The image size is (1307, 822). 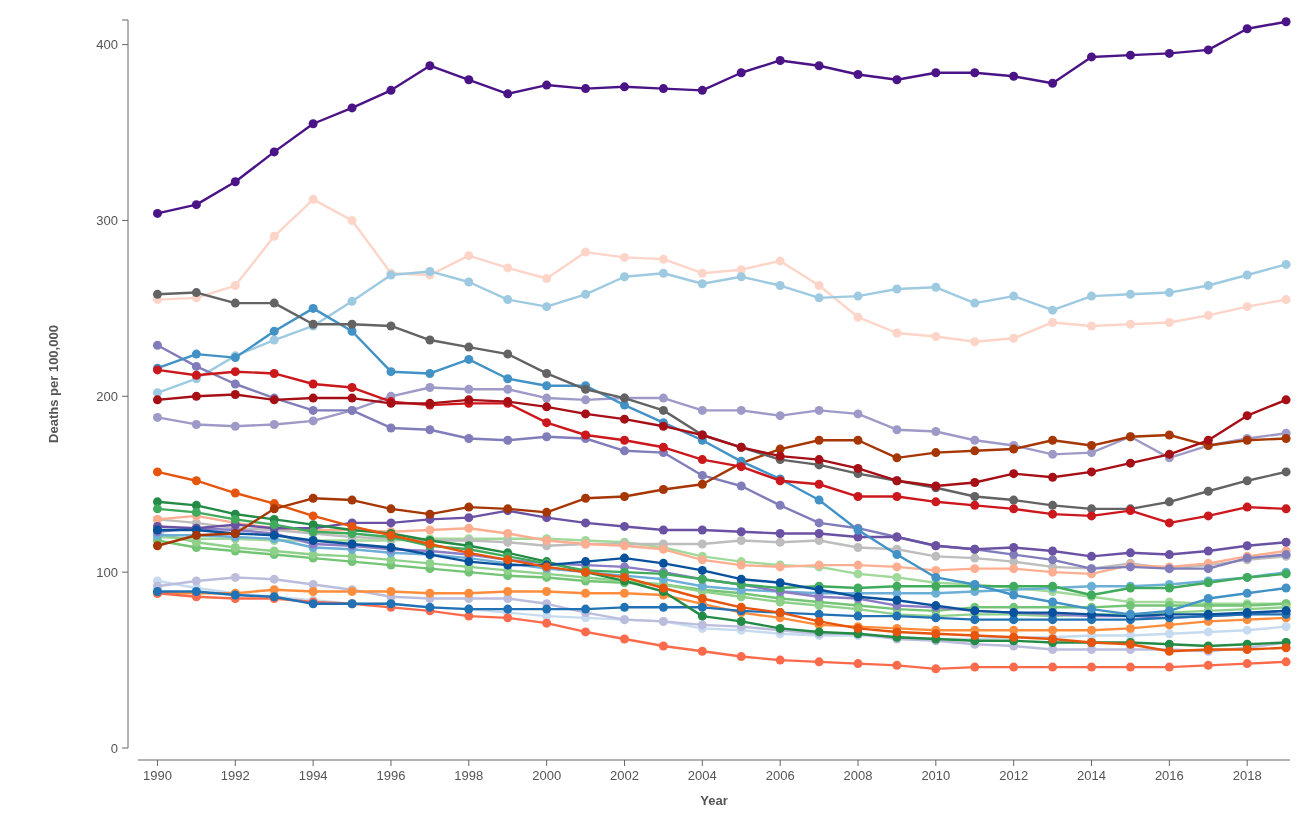 What do you see at coordinates (107, 396) in the screenshot?
I see `y-tick-label: 200` at bounding box center [107, 396].